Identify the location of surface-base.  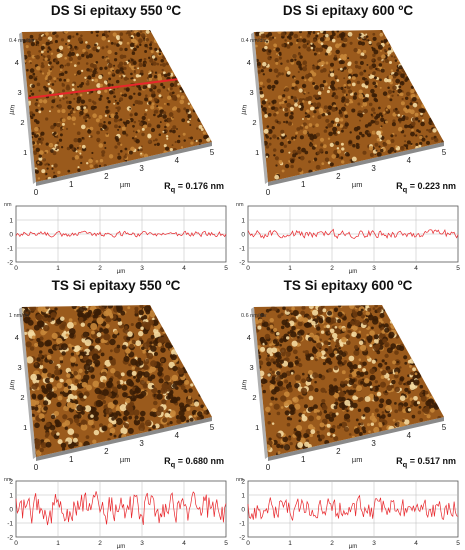
(117, 106).